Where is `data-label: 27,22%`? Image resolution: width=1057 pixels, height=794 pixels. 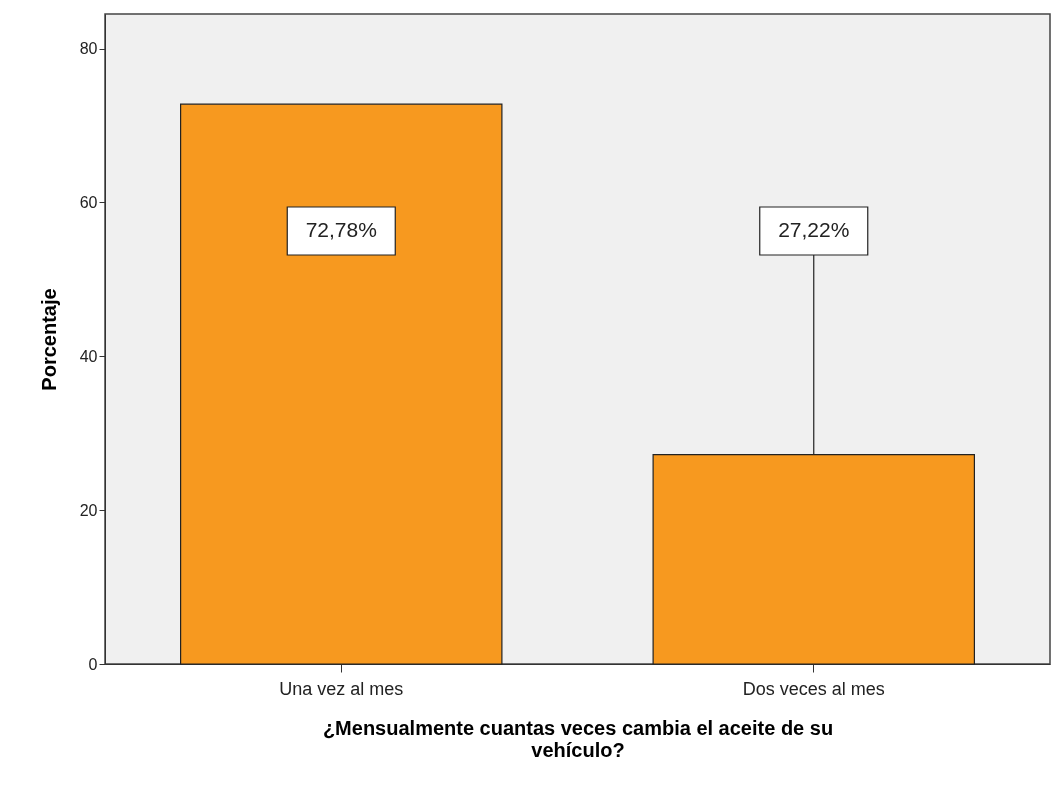
data-label: 27,22% is located at coordinates (814, 229).